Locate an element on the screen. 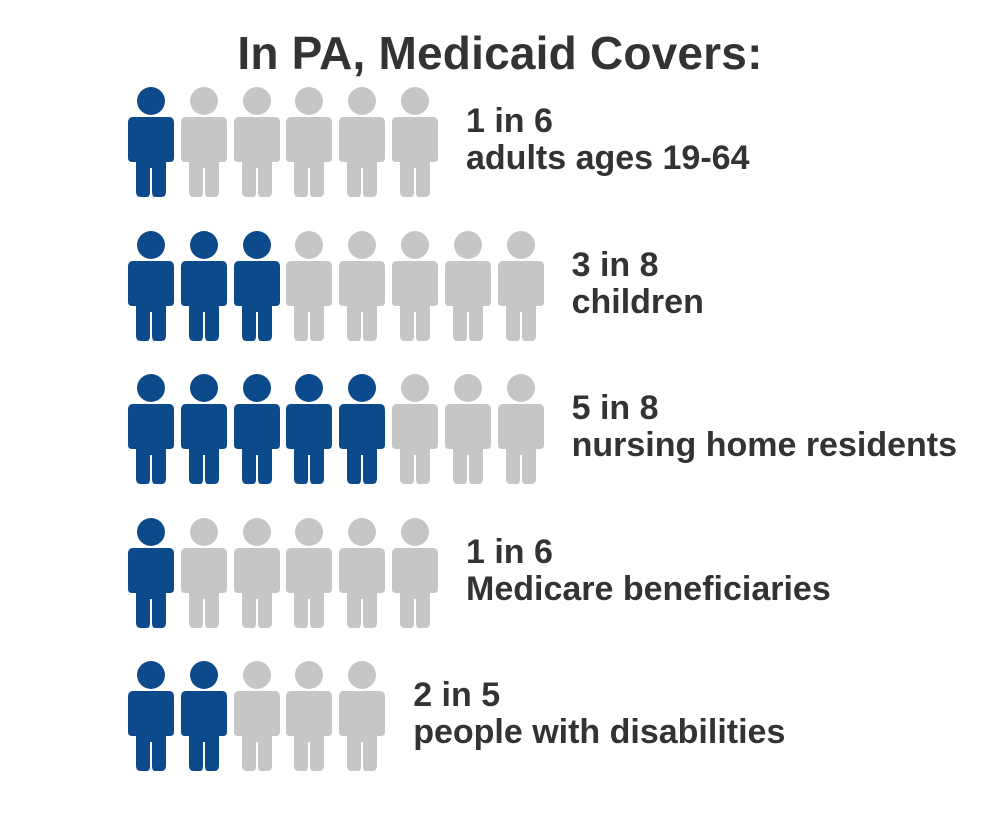  category-label: Medicare beneficiaries is located at coordinates (648, 588).